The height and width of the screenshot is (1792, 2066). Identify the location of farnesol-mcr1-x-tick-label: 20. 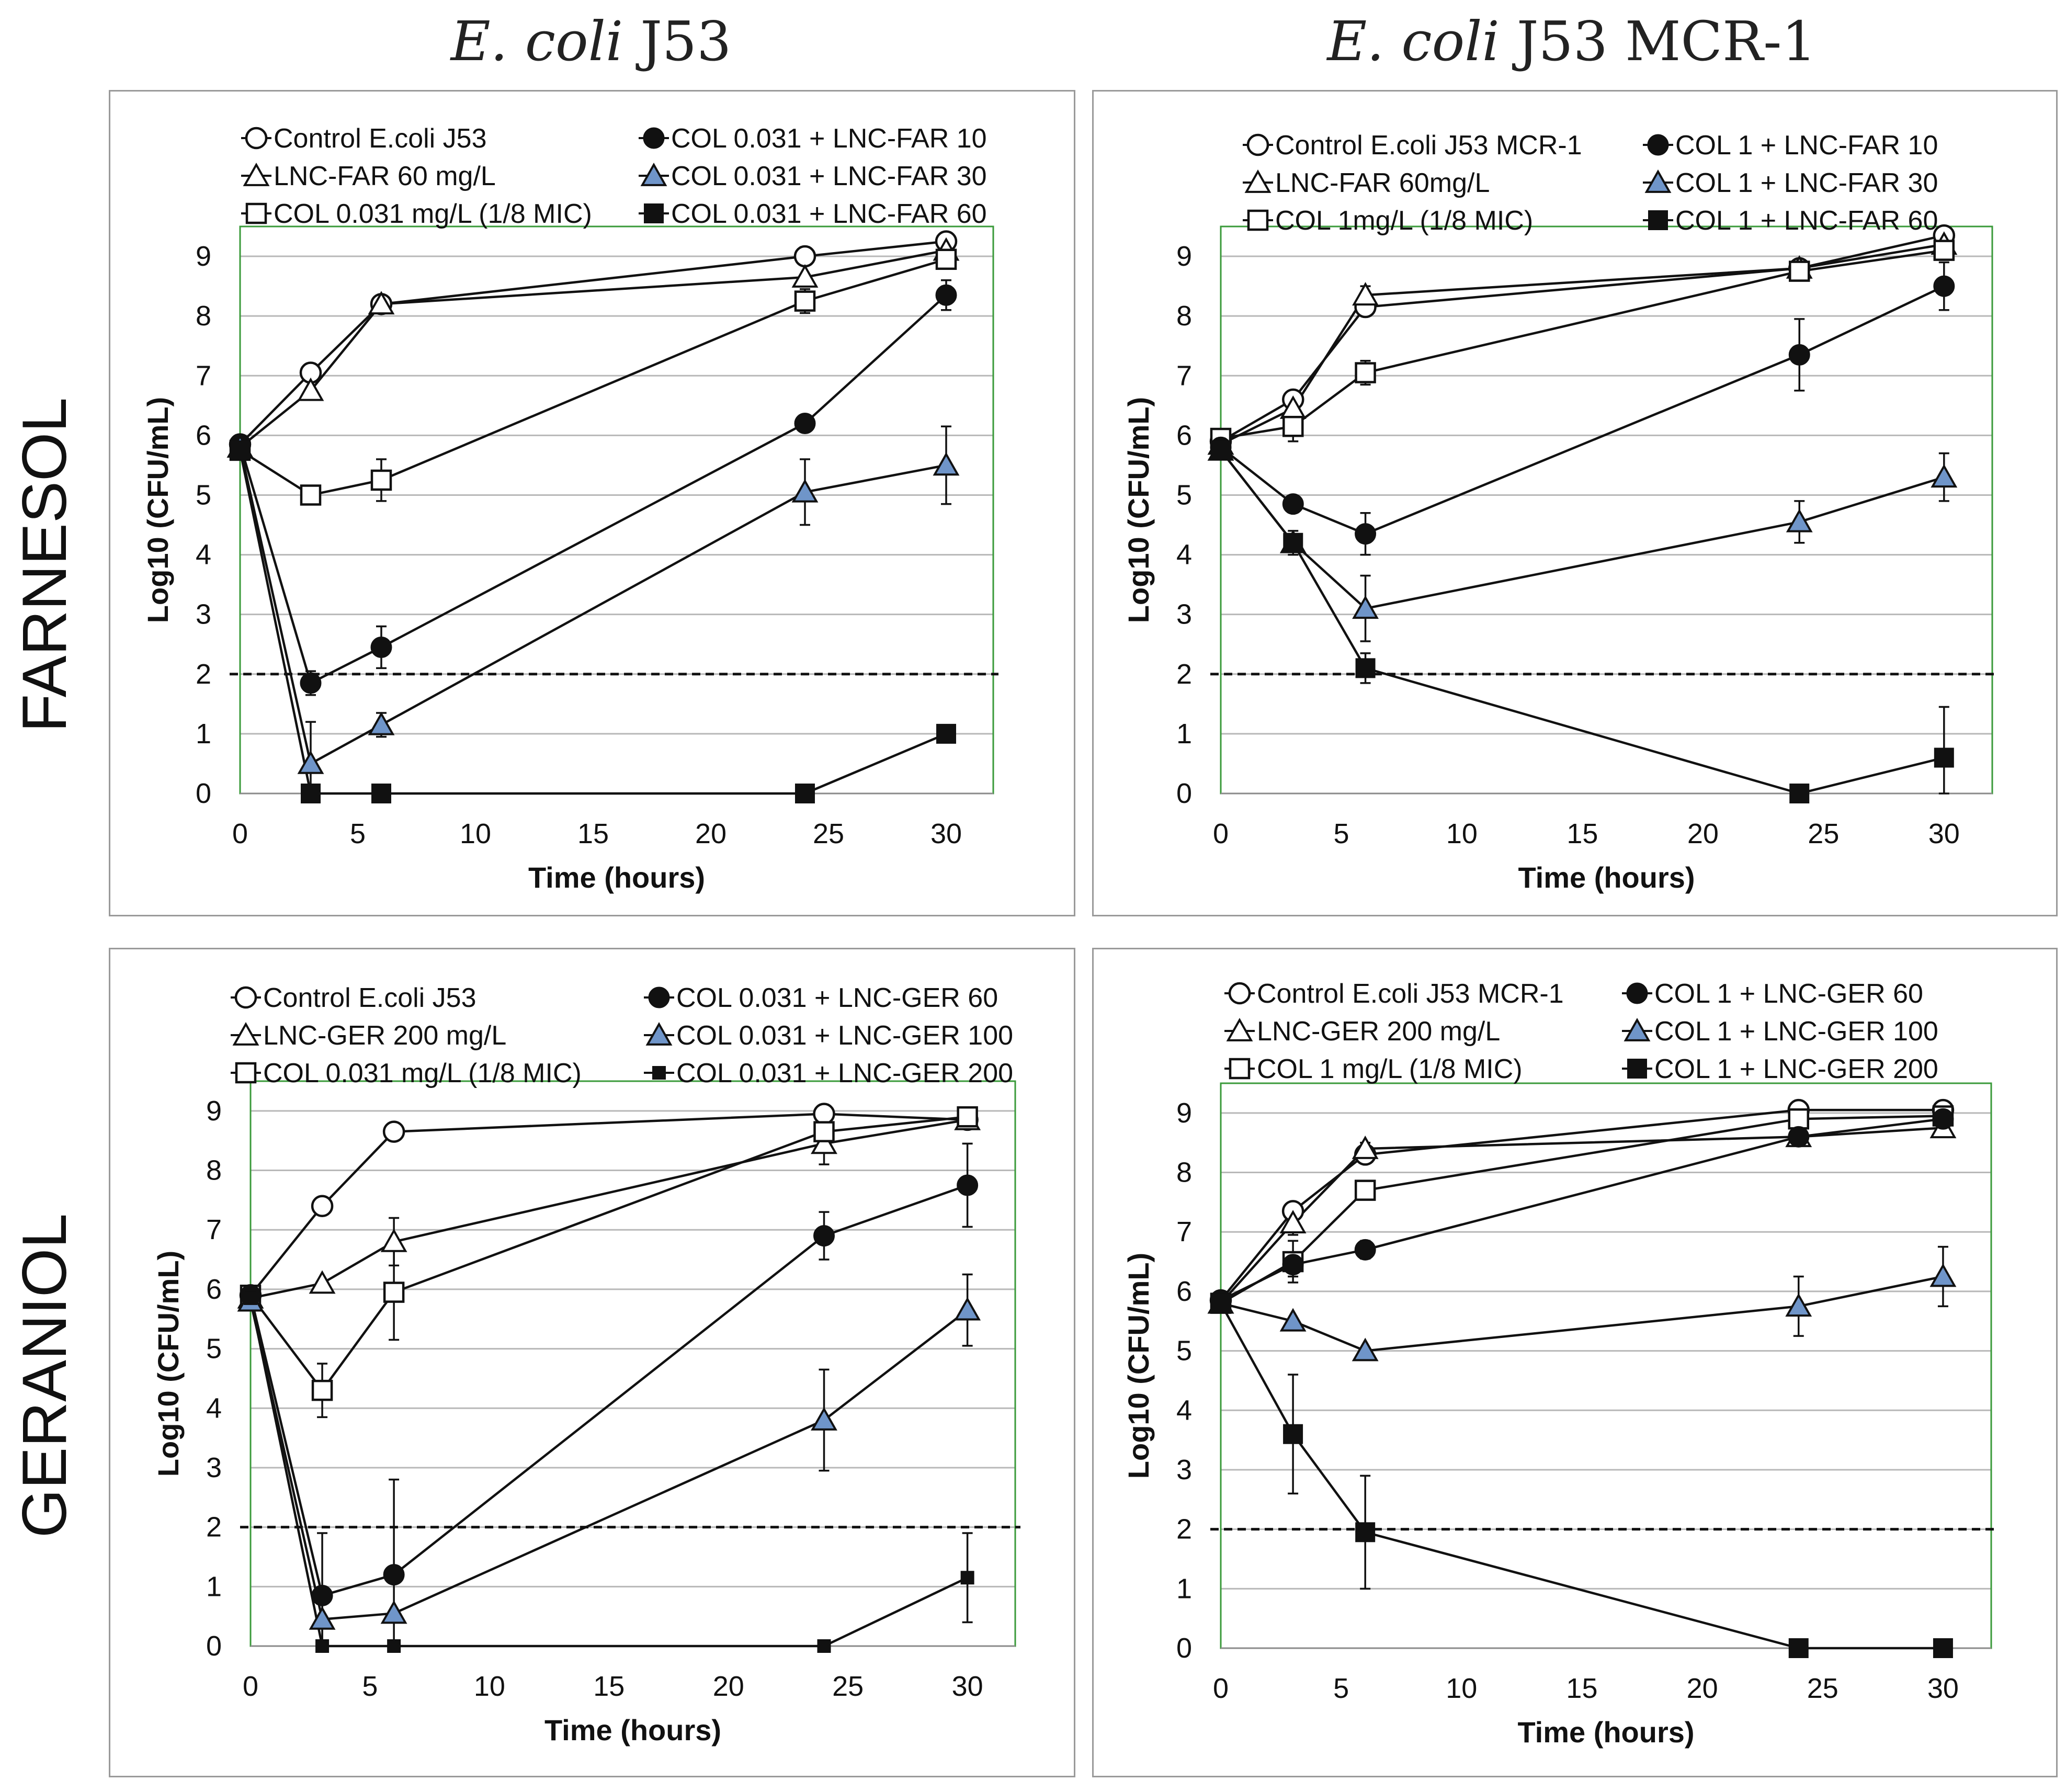
(1703, 834).